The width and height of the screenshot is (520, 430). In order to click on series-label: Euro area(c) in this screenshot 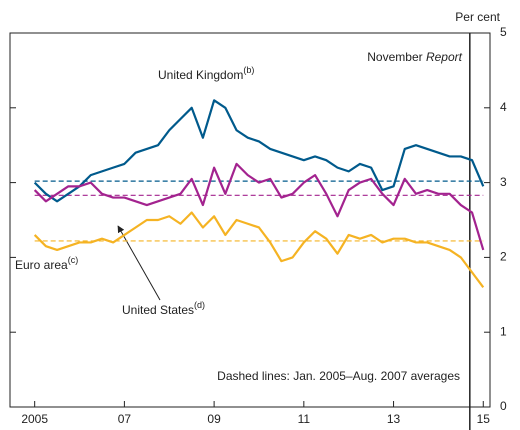, I will do `click(46, 263)`.